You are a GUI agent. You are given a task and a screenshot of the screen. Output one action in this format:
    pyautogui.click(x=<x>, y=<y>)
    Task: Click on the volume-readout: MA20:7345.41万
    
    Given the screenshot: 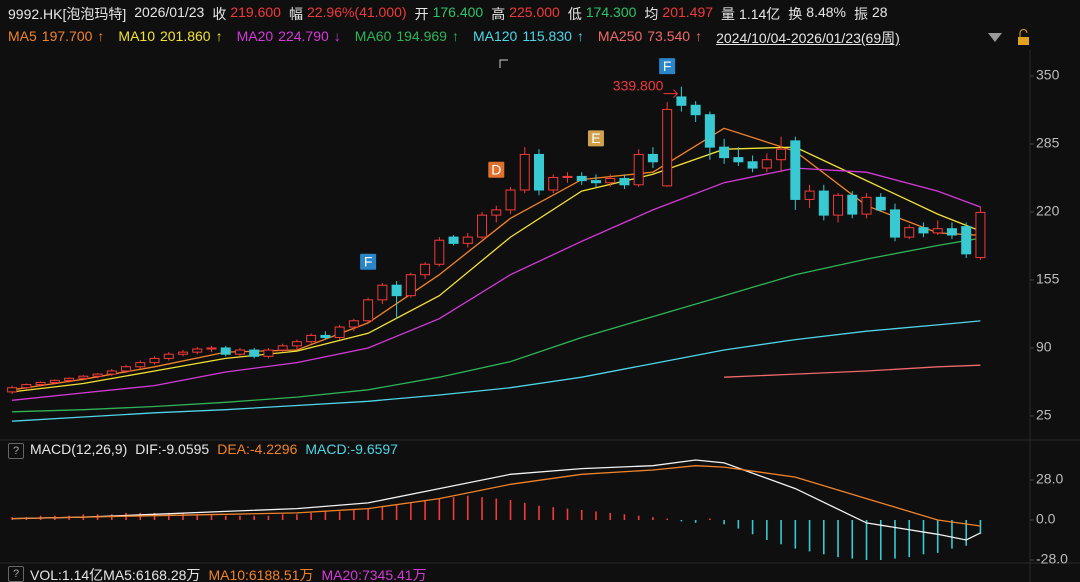 What is the action you would take?
    pyautogui.click(x=374, y=574)
    